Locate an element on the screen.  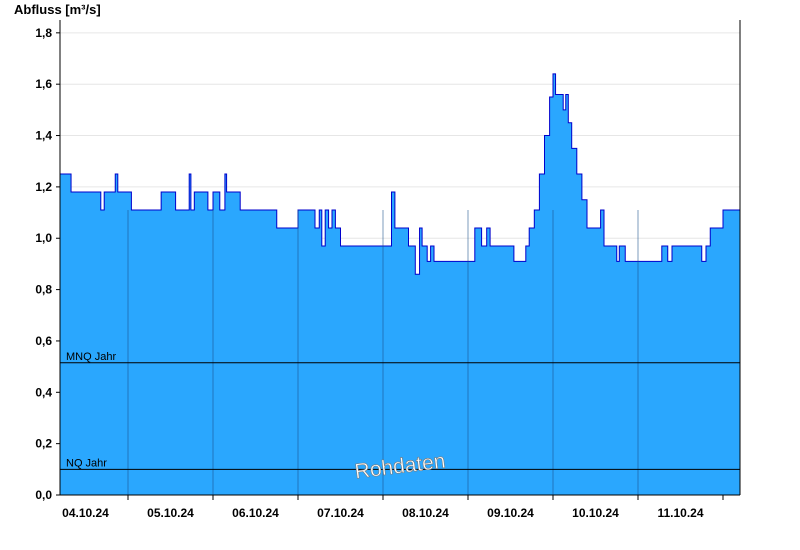
y-tick-label-9: 1,8 is located at coordinates (43, 33).